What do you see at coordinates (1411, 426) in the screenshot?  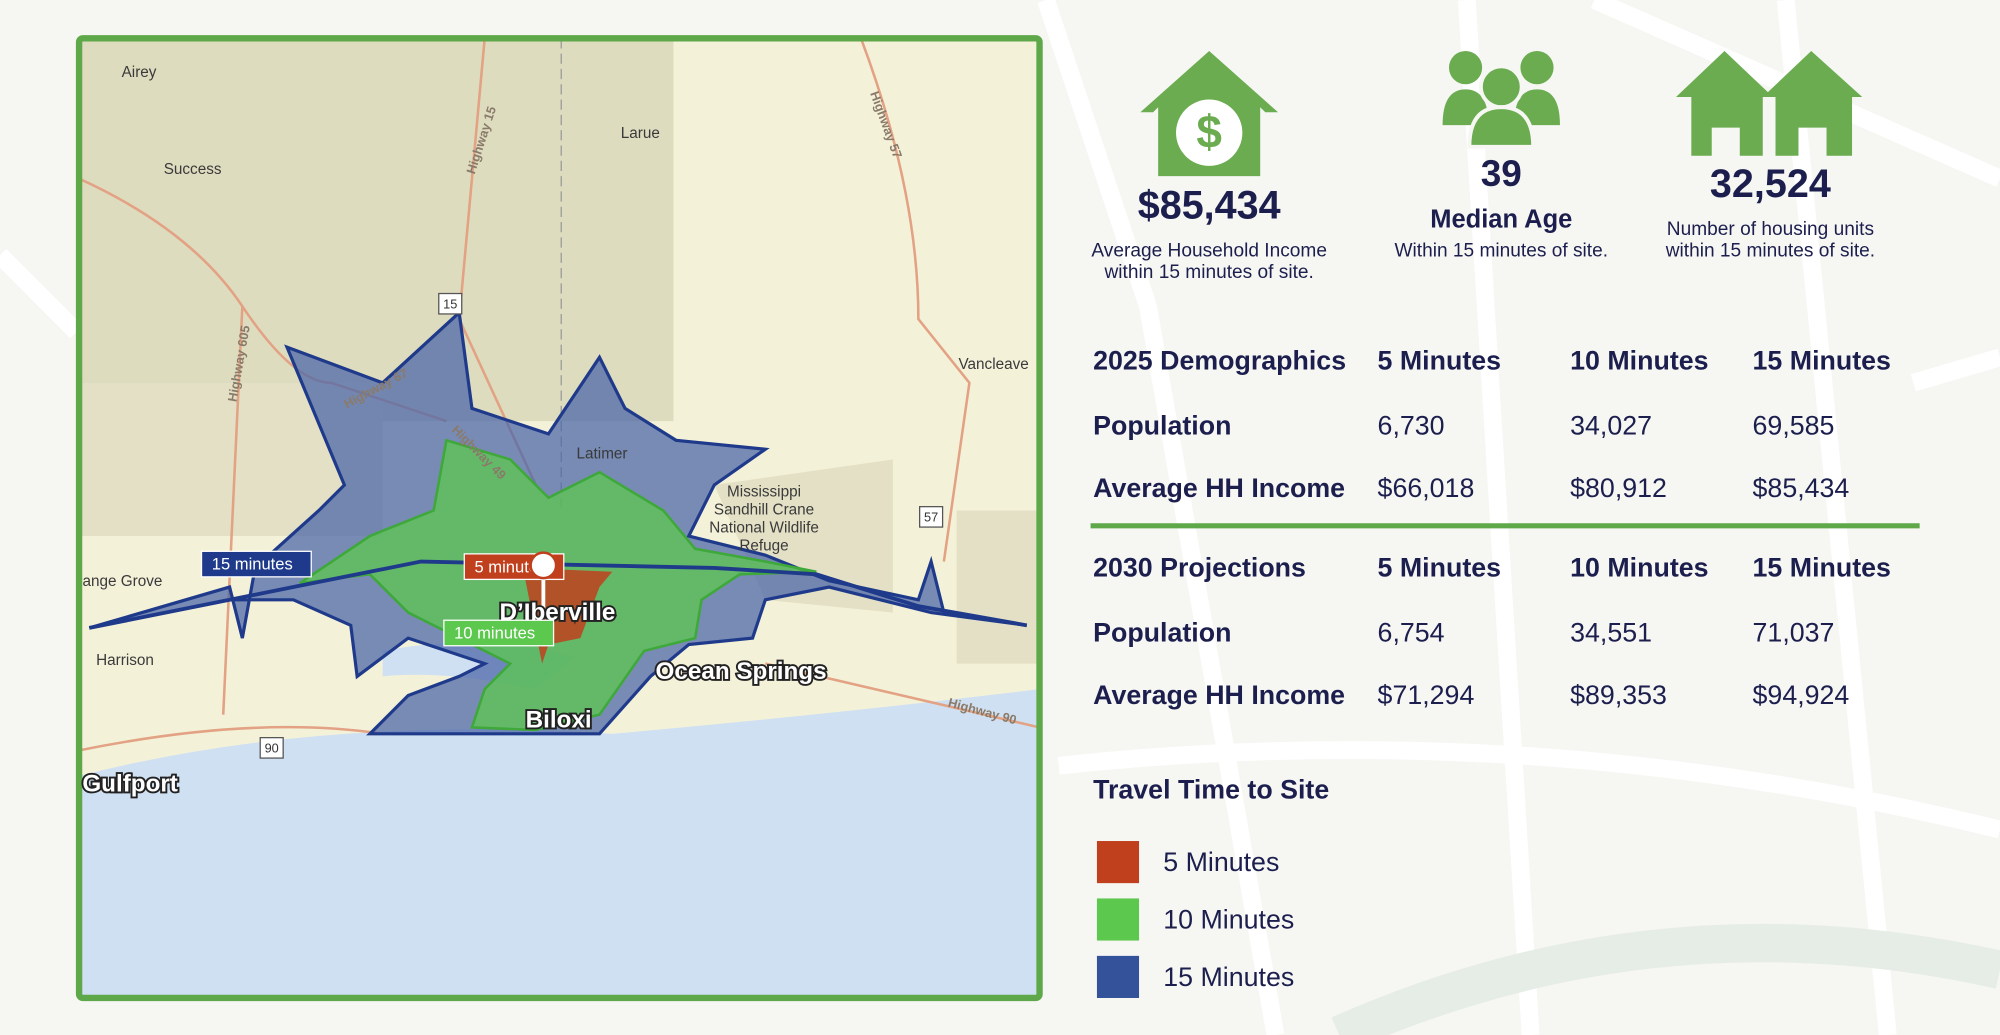 I see `table-cell: 6,730` at bounding box center [1411, 426].